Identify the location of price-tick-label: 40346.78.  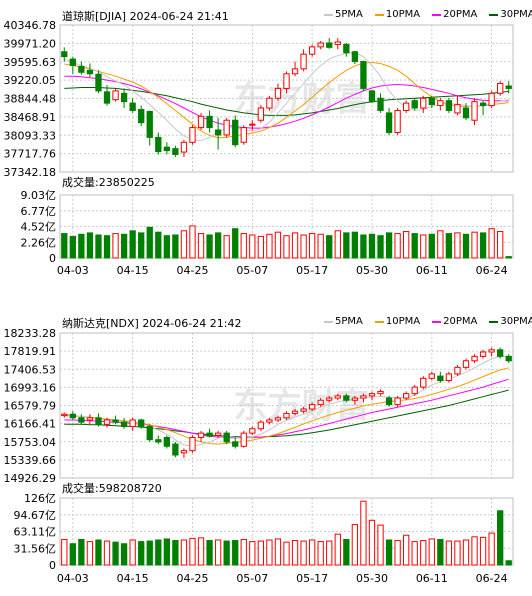
(30, 25).